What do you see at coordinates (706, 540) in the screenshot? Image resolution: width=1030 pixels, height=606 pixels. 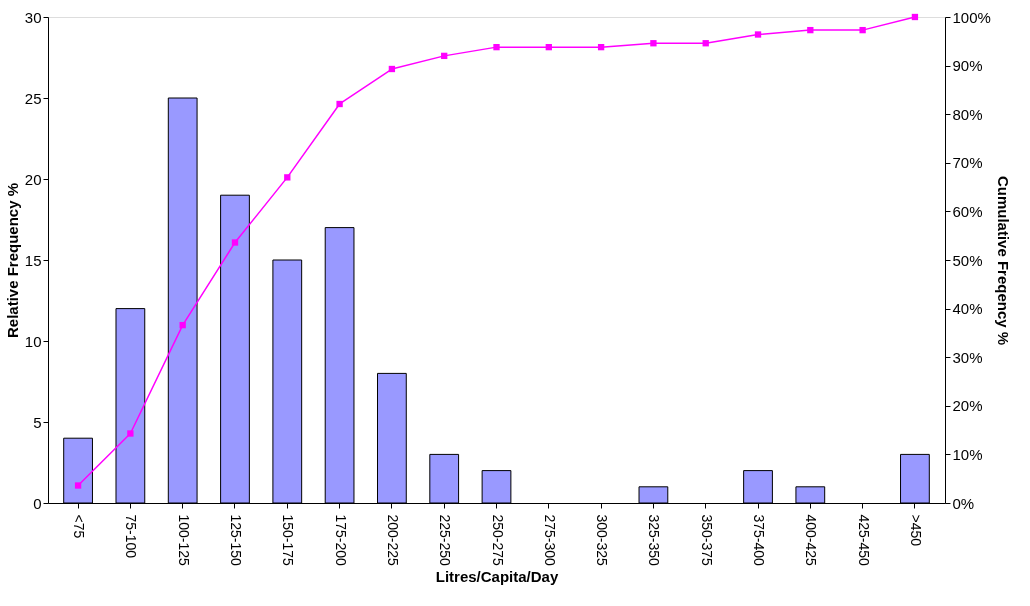 I see `x-tick-label: 350-375` at bounding box center [706, 540].